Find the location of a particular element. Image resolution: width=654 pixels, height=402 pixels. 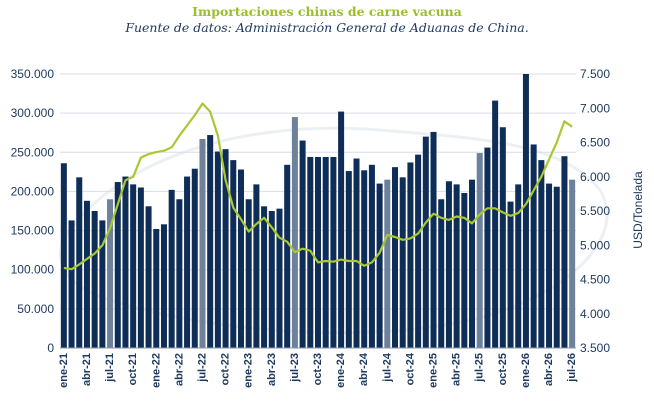

y-tick-label: 150.000 is located at coordinates (33, 231).